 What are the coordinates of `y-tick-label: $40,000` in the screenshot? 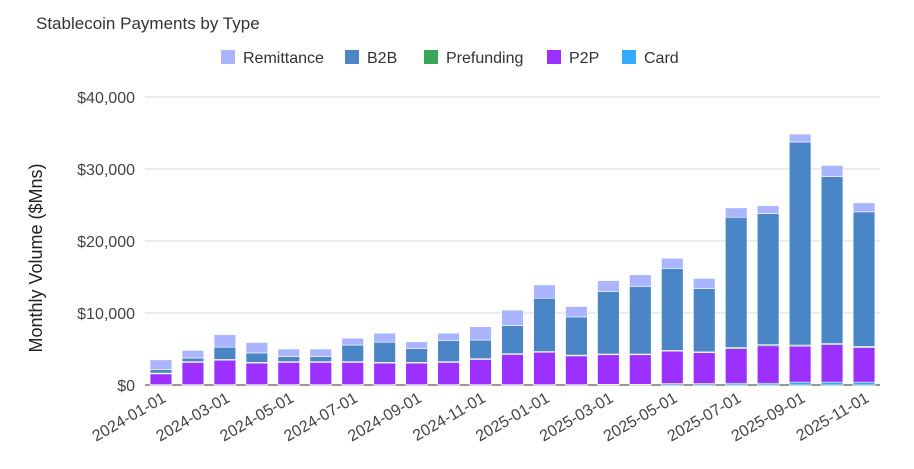 It's located at (106, 98).